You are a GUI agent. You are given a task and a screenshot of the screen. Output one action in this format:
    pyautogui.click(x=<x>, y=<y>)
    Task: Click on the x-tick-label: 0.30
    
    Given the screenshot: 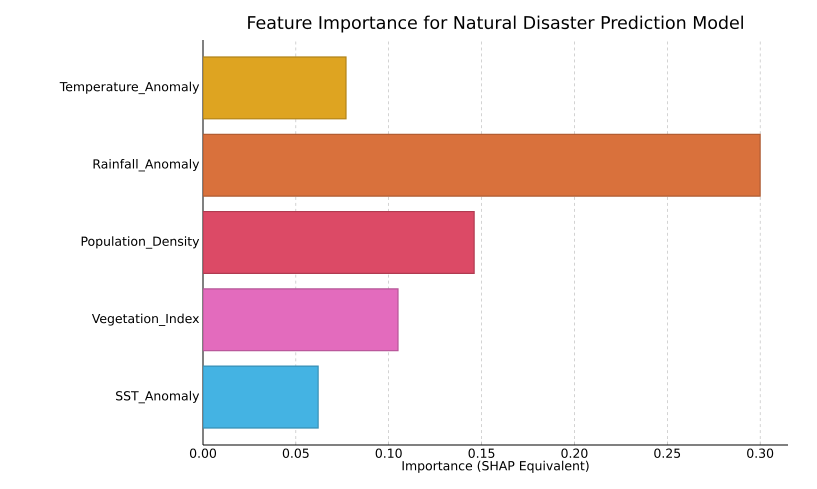 What is the action you would take?
    pyautogui.click(x=760, y=453)
    